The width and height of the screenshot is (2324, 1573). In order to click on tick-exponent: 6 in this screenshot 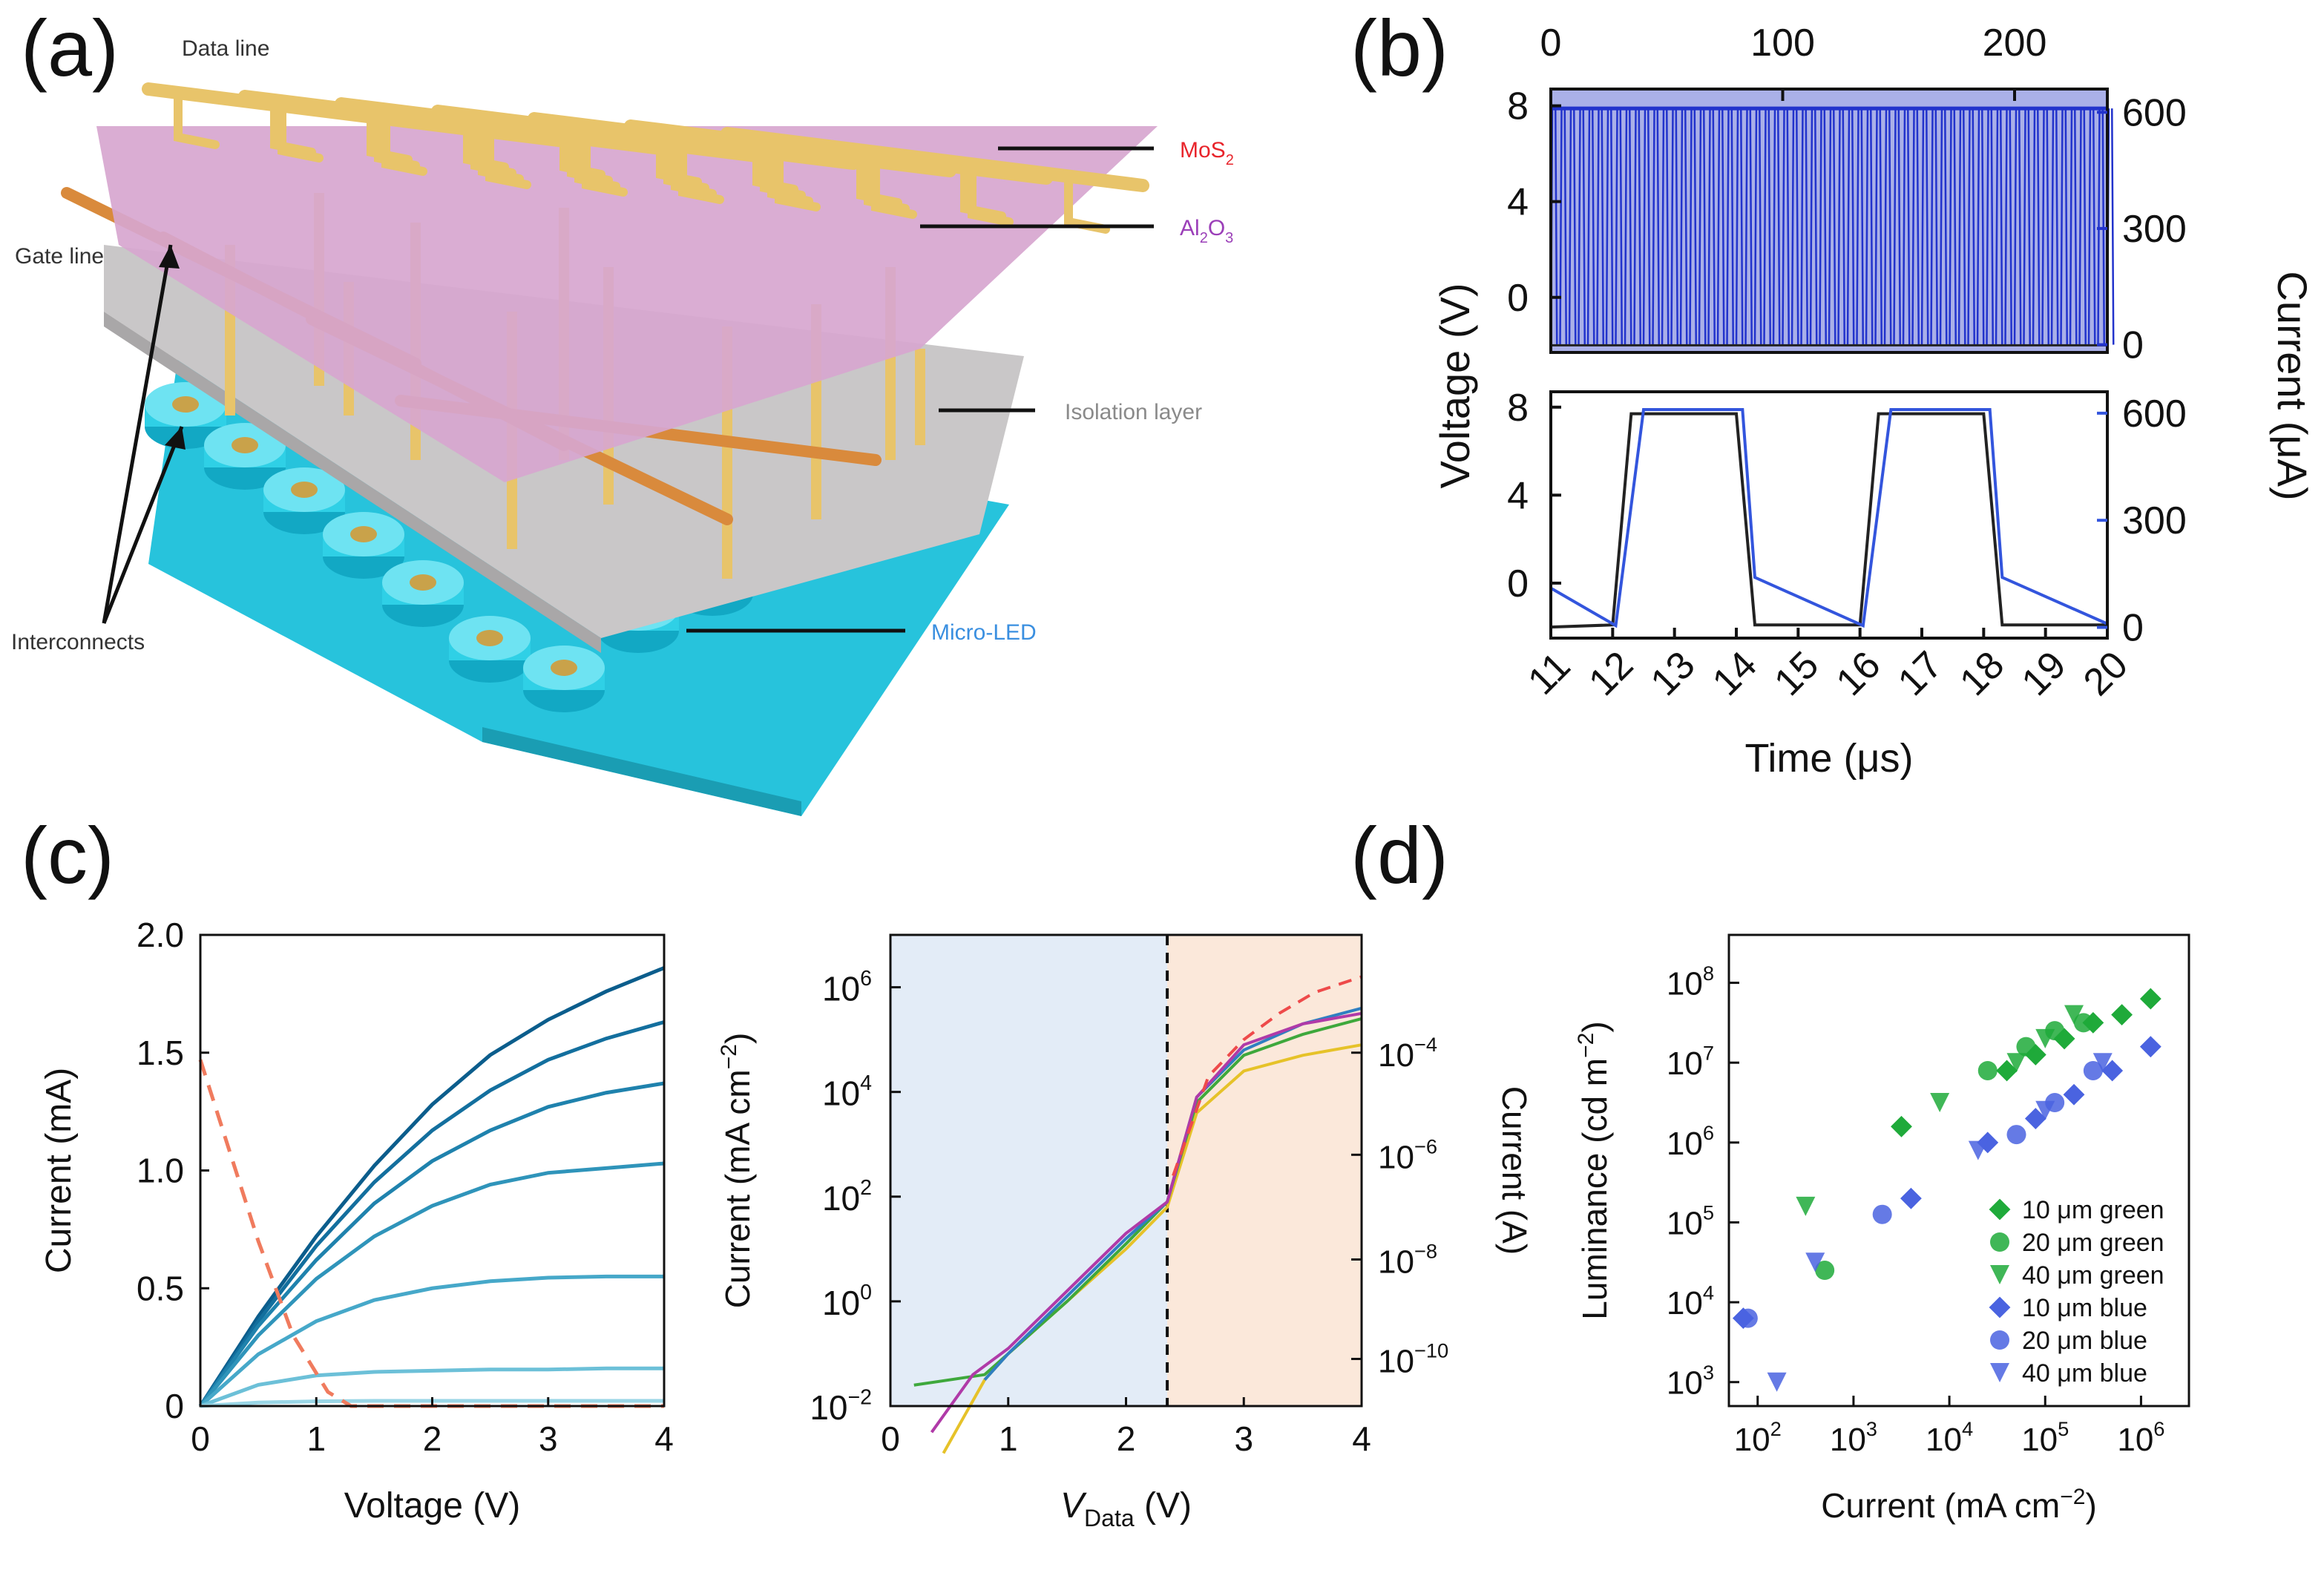, I will do `click(1708, 1132)`.